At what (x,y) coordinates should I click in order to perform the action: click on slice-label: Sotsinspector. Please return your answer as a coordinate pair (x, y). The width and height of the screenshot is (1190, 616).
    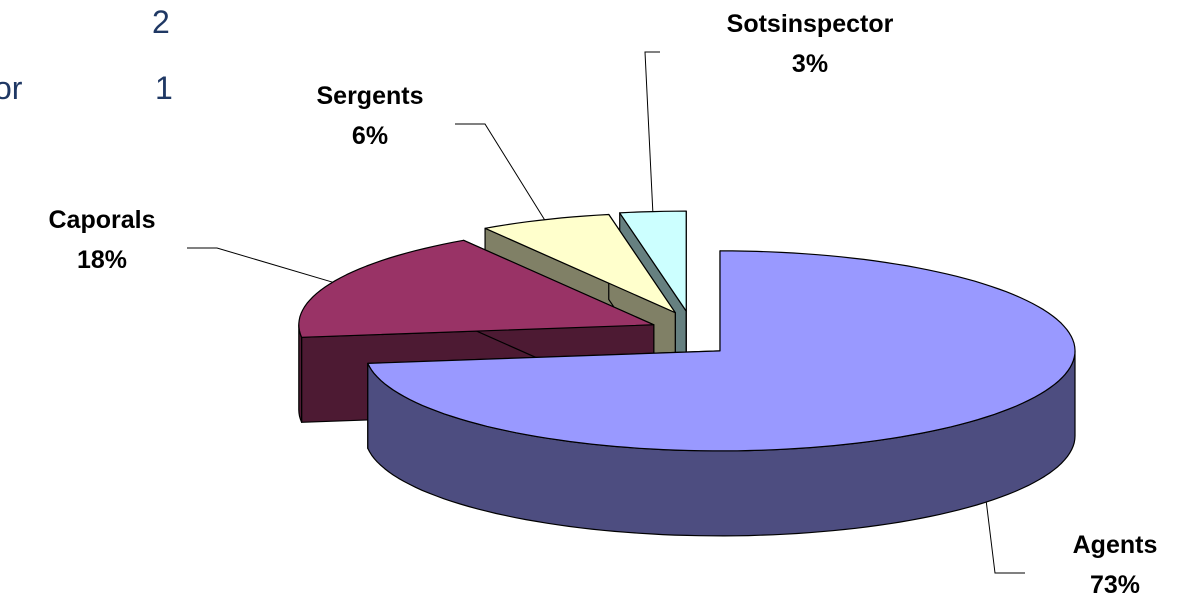
    Looking at the image, I should click on (810, 24).